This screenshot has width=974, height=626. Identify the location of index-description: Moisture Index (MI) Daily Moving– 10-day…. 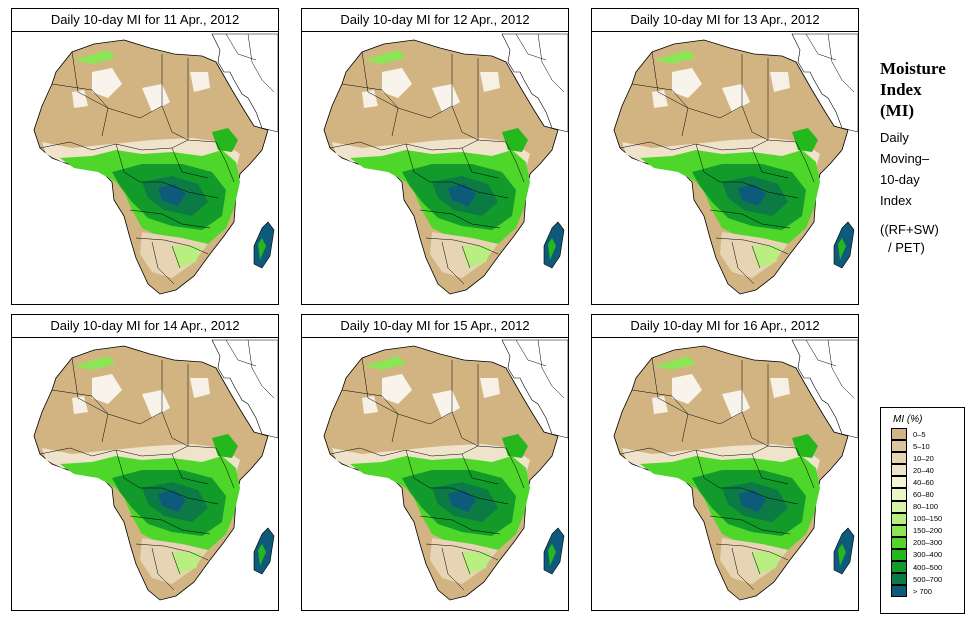
(925, 157).